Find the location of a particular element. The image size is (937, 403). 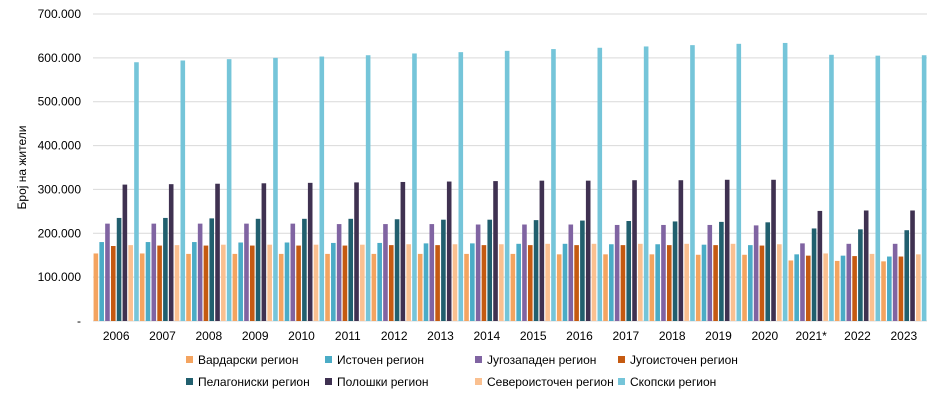

legend-item: Пелагониски регион is located at coordinates (248, 382).